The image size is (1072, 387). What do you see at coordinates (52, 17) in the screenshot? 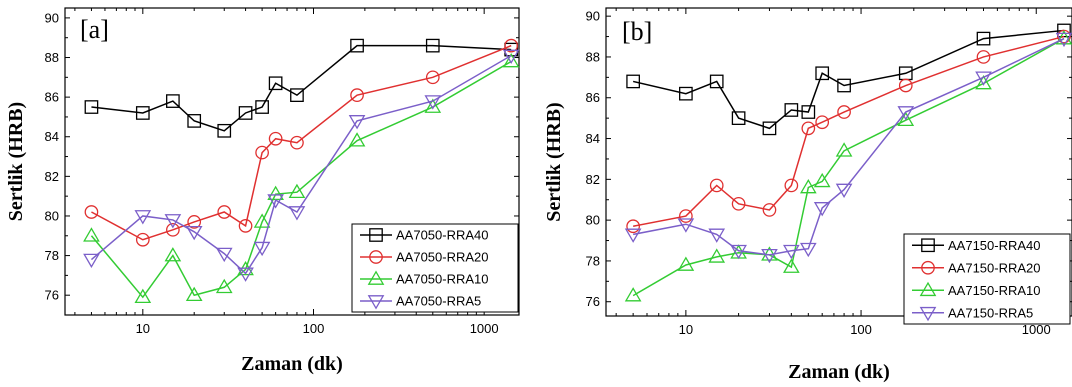
I see `y-tick-label: 90` at bounding box center [52, 17].